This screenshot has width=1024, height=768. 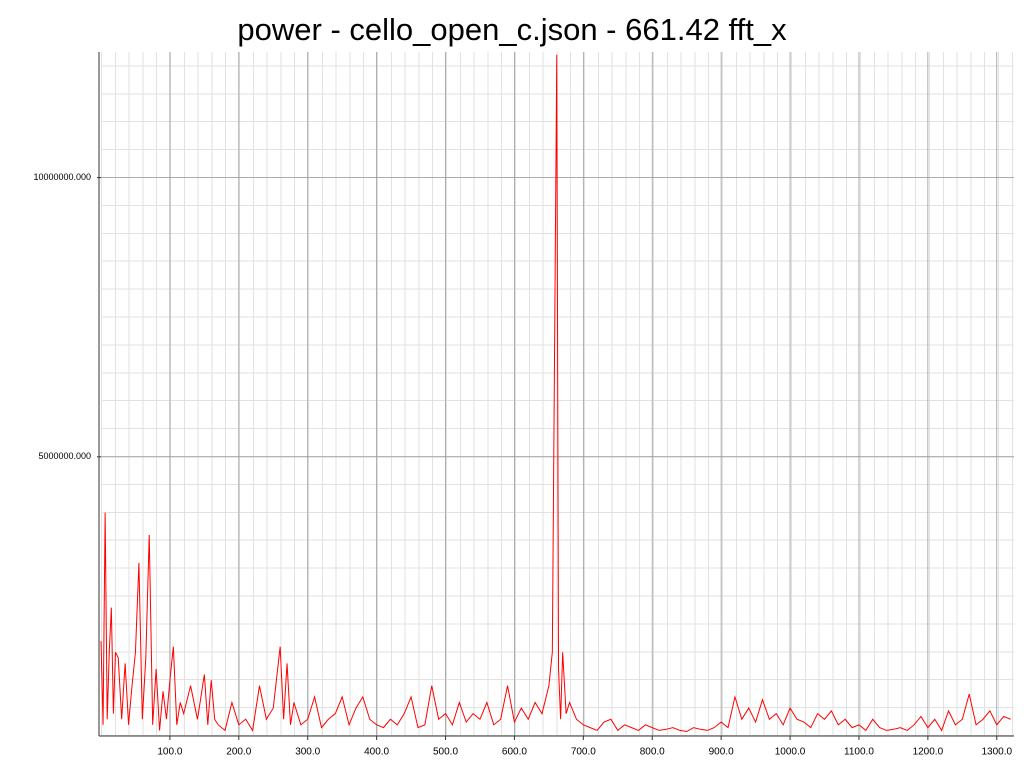 What do you see at coordinates (445, 752) in the screenshot?
I see `x-tick-label: 500.0` at bounding box center [445, 752].